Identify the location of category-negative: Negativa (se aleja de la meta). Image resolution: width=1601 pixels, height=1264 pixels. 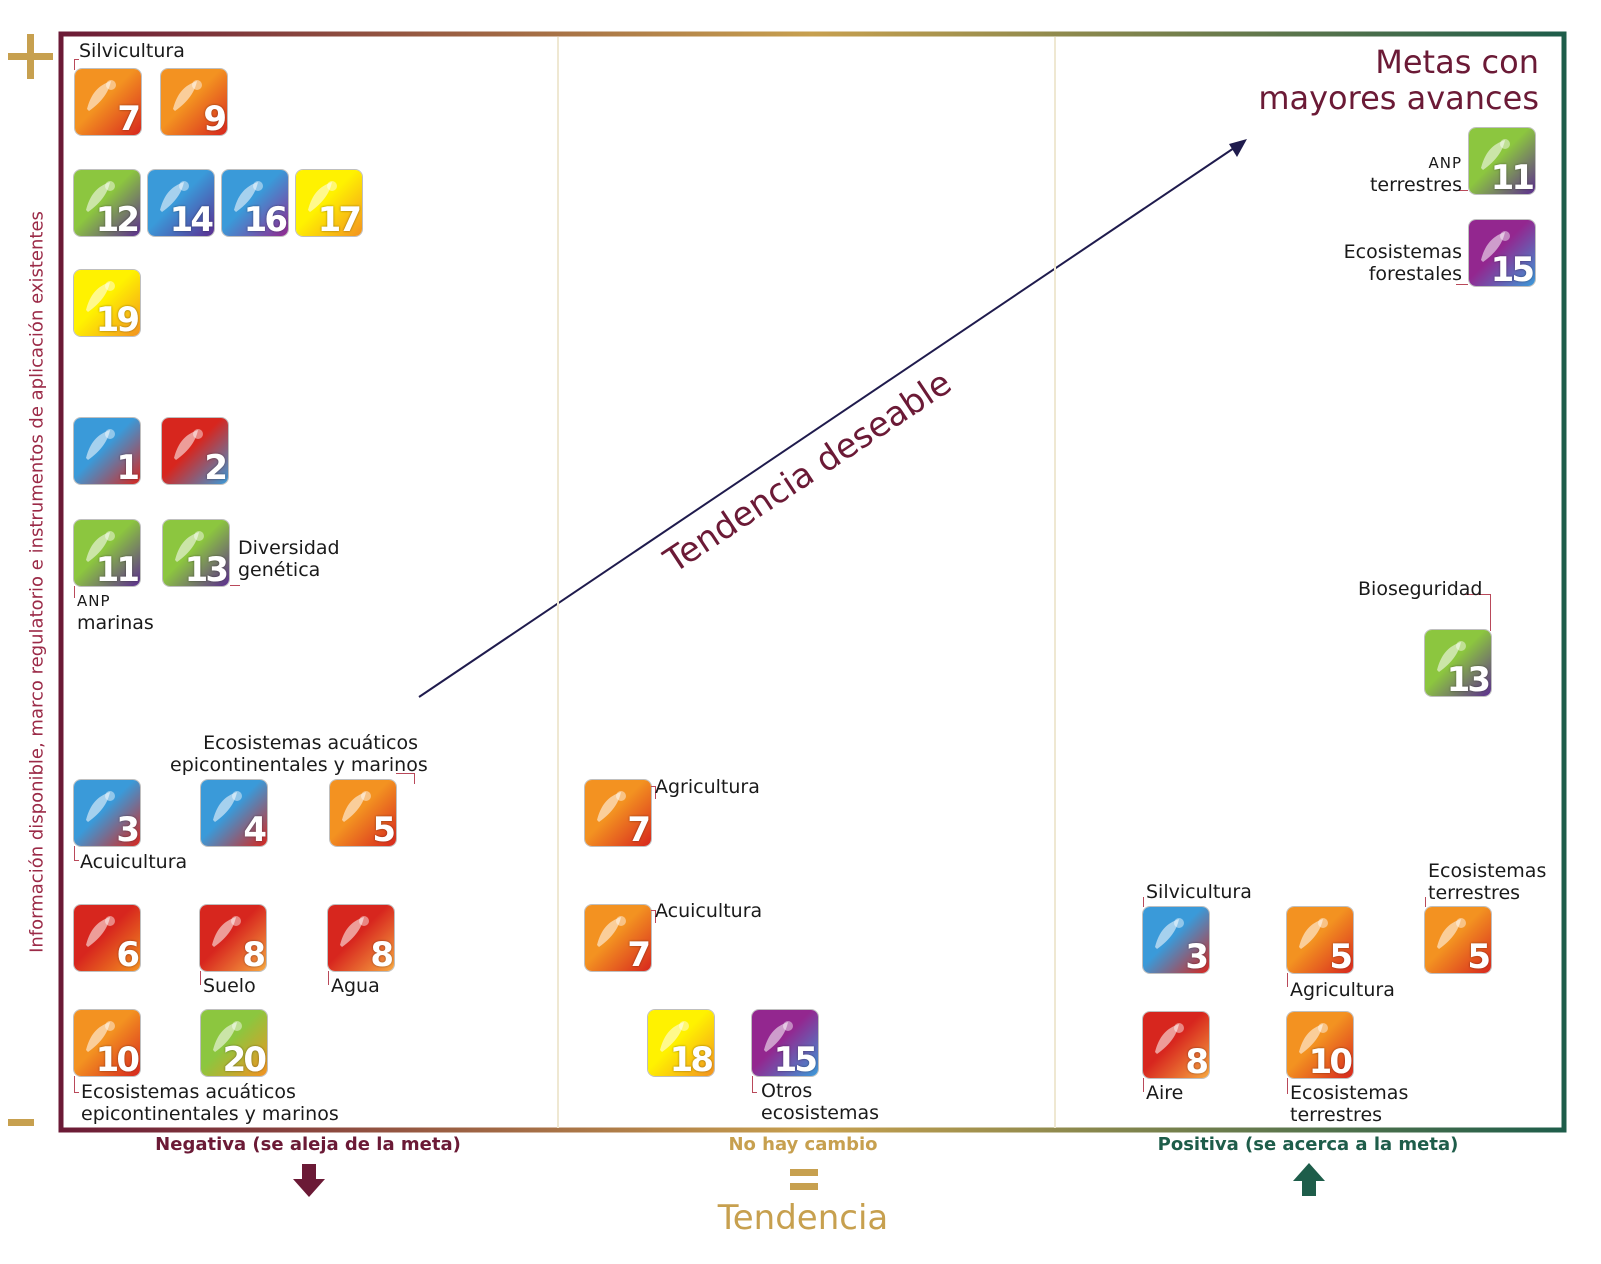
(308, 1144).